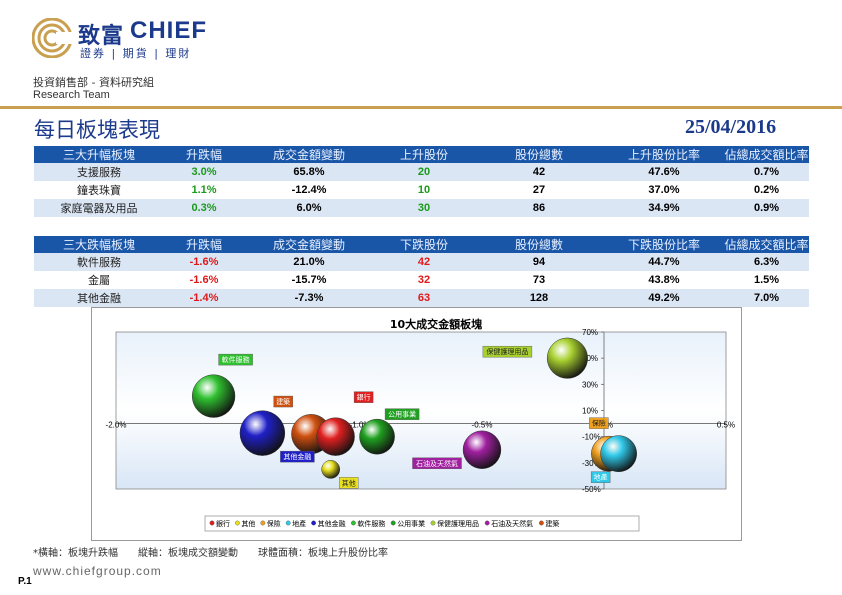  I want to click on legend-entry: 地產, so click(299, 523).